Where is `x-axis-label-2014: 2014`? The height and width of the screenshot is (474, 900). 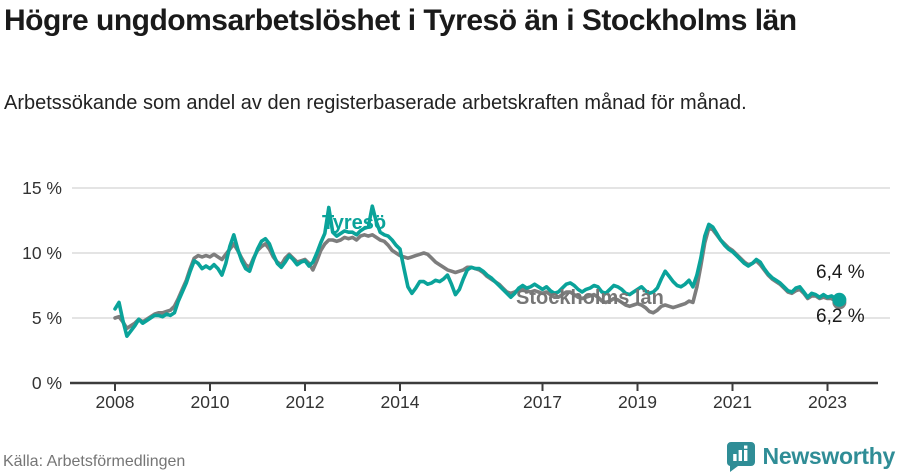
x-axis-label-2014: 2014 is located at coordinates (400, 402).